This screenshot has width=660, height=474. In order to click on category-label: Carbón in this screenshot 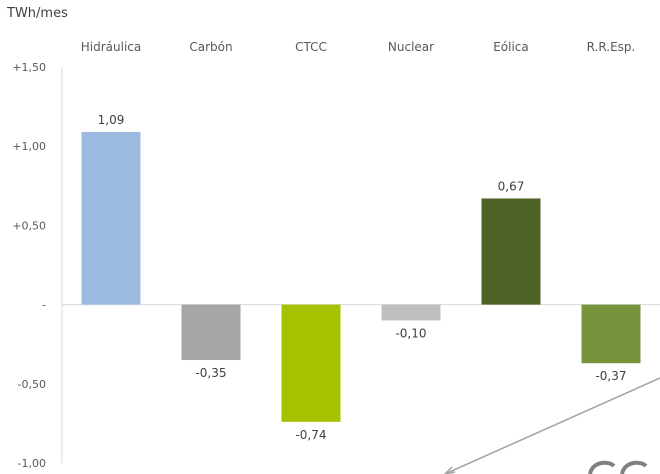, I will do `click(210, 47)`.